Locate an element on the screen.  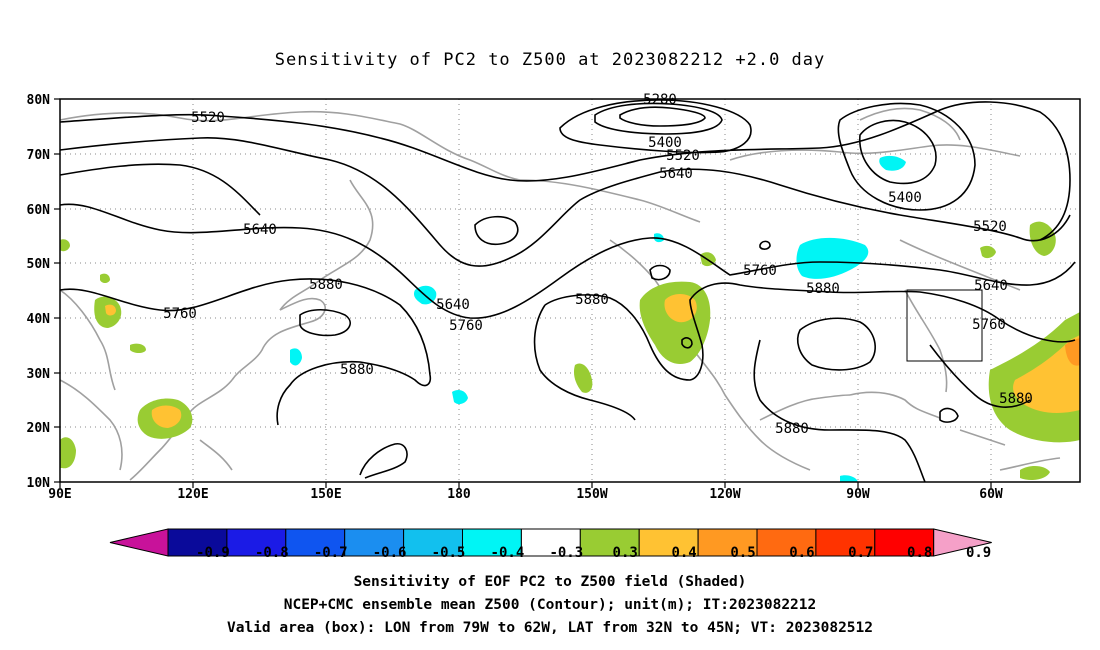
colorbar-low-end is located at coordinates (139, 542).